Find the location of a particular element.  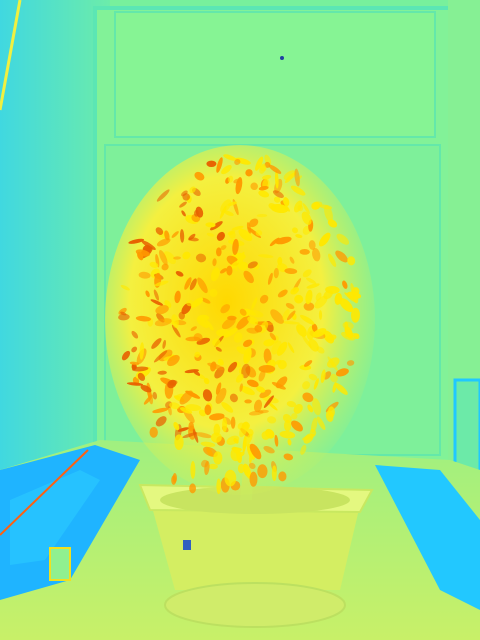

pot-body is located at coordinates (255, 545).